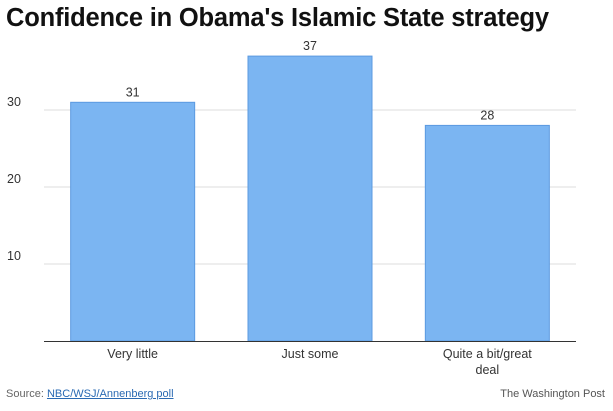  What do you see at coordinates (110, 394) in the screenshot?
I see `source-link: NBC/WSJ/Annenberg poll` at bounding box center [110, 394].